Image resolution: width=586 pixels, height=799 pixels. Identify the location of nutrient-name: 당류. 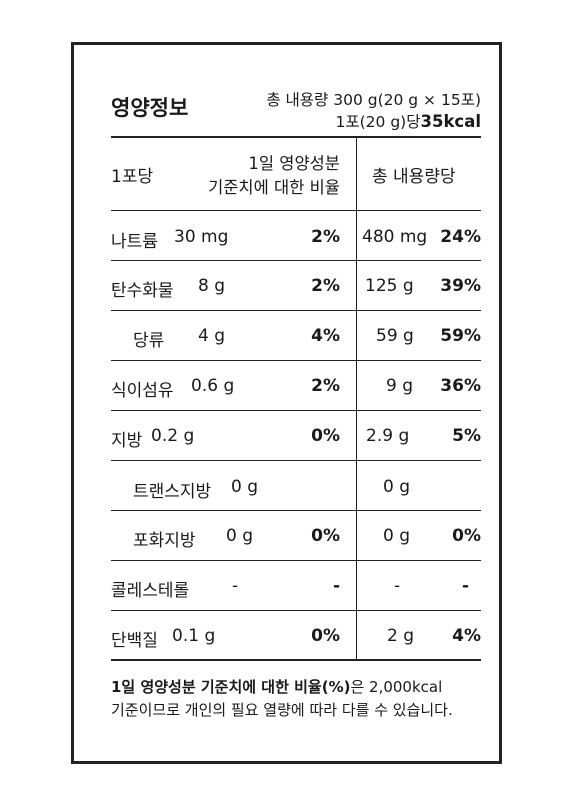
(149, 341).